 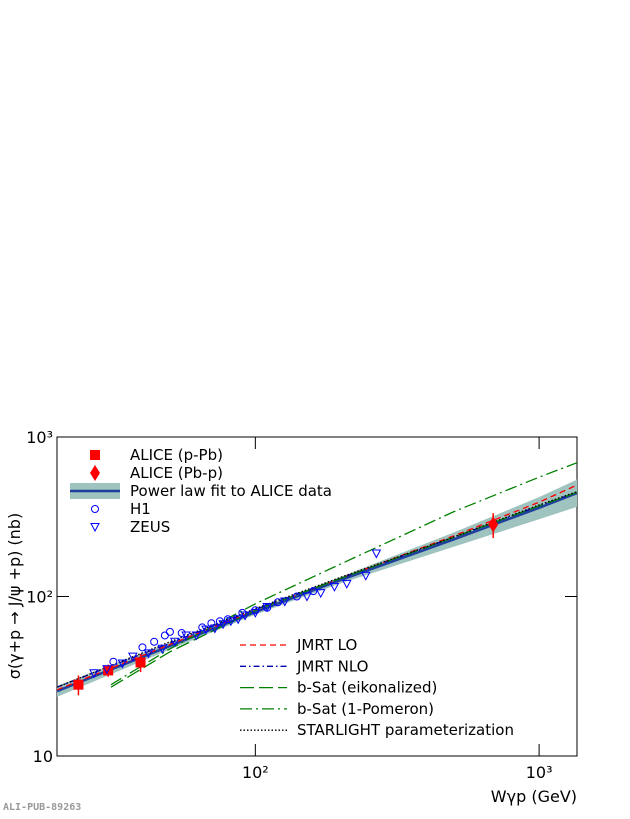 I want to click on x-tick-label: 10², so click(x=255, y=772).